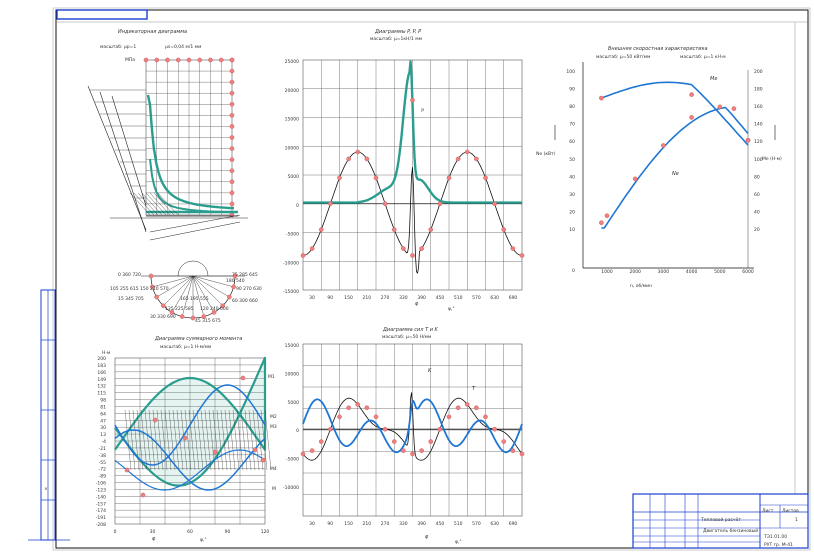 The width and height of the screenshot is (814, 553). What do you see at coordinates (430, 371) in the screenshot?
I see `tangential-label-k: K` at bounding box center [430, 371].